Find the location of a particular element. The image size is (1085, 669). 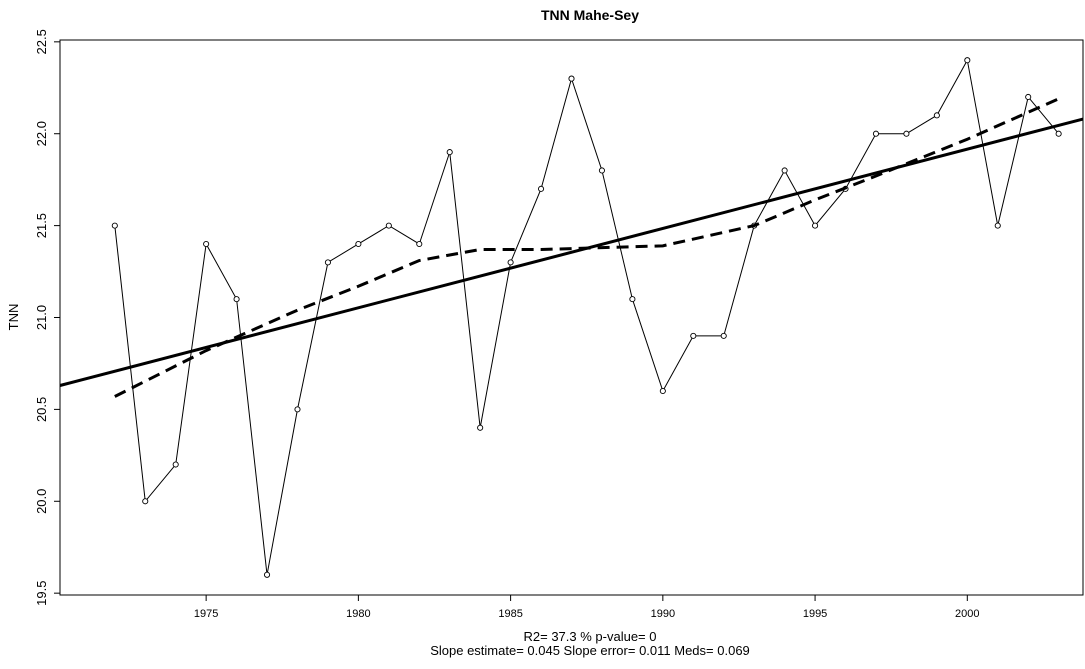

footer-line: R2= 37.3 % p-value= 0 is located at coordinates (590, 636).